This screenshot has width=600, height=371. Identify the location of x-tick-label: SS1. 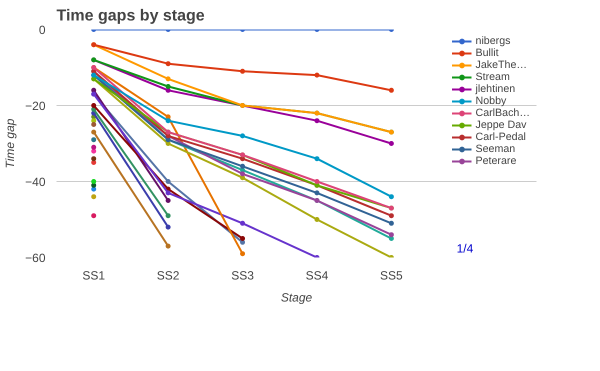
(94, 275).